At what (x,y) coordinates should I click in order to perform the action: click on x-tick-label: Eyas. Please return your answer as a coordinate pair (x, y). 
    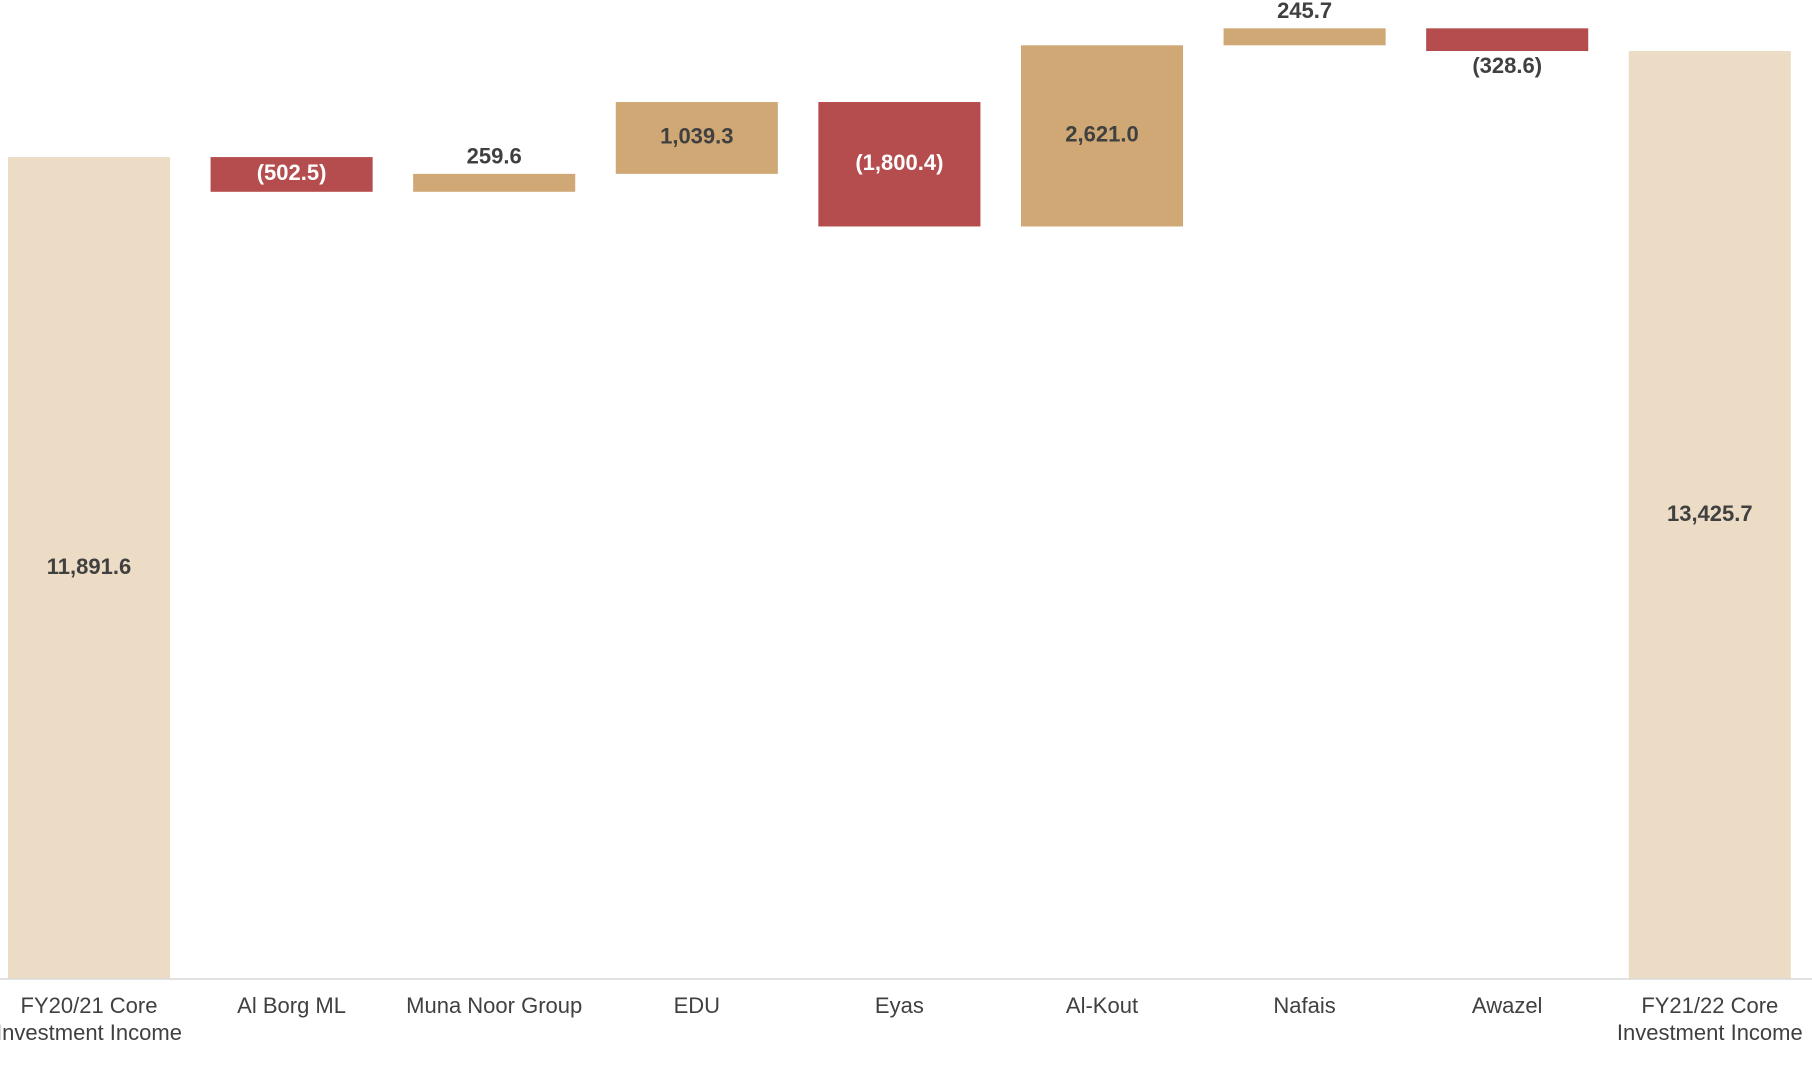
    Looking at the image, I should click on (899, 1005).